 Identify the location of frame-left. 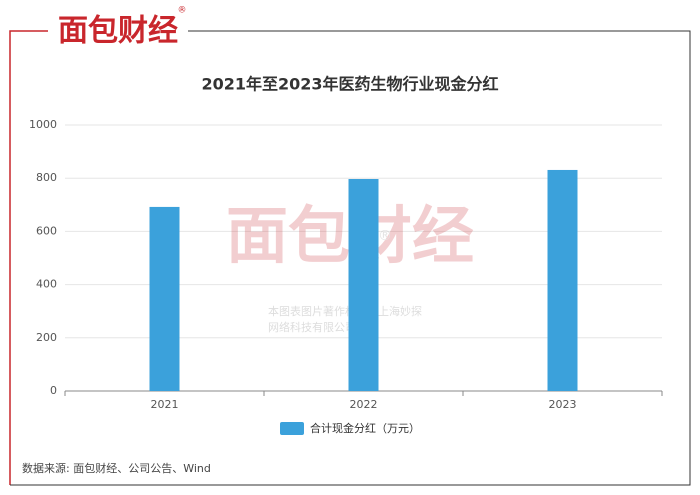
(28, 257).